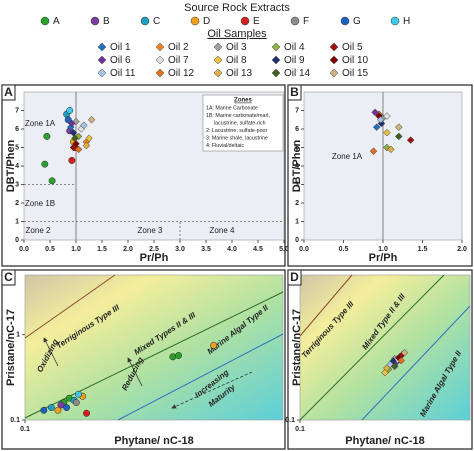  I want to click on panel-label: D, so click(294, 277).